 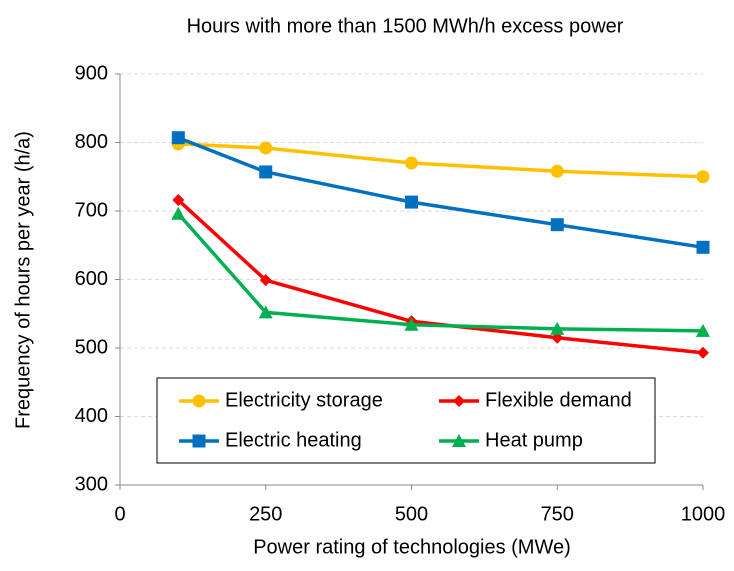 I want to click on legend-label: Electric heating, so click(x=293, y=440).